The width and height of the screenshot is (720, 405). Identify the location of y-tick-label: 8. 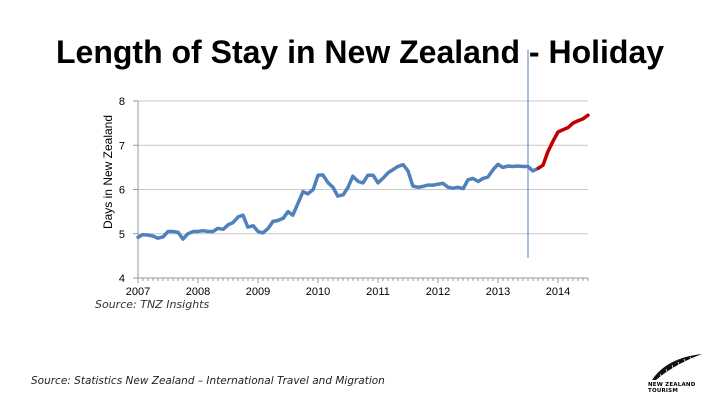
(122, 102).